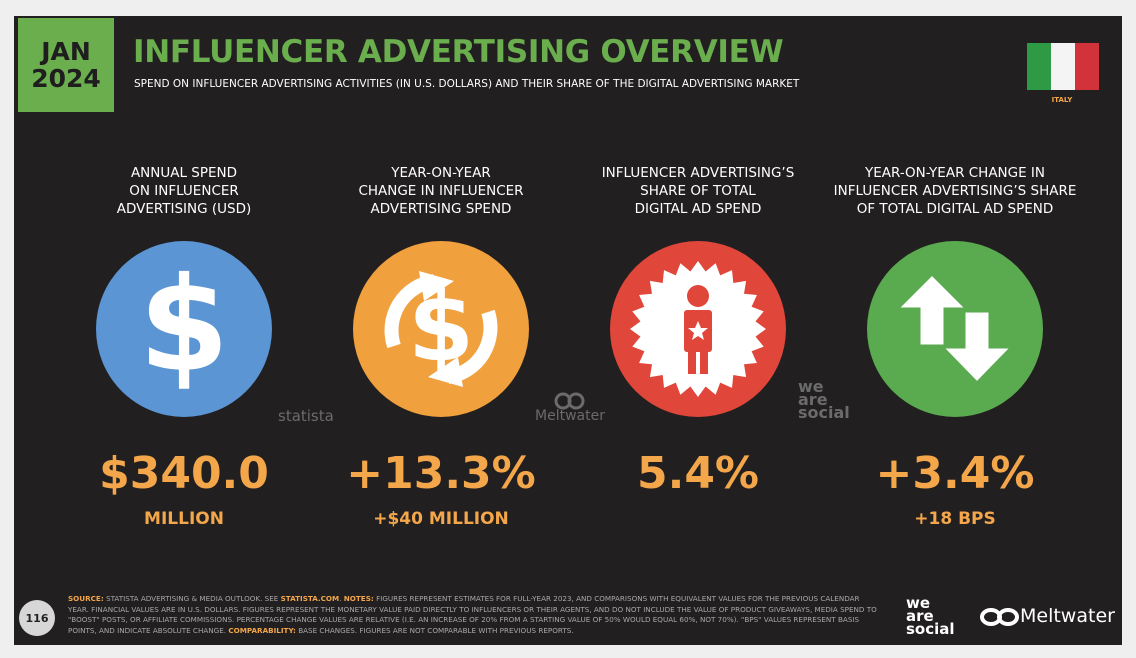 This screenshot has width=1136, height=658. What do you see at coordinates (930, 629) in the screenshot?
I see `logo-line: social` at bounding box center [930, 629].